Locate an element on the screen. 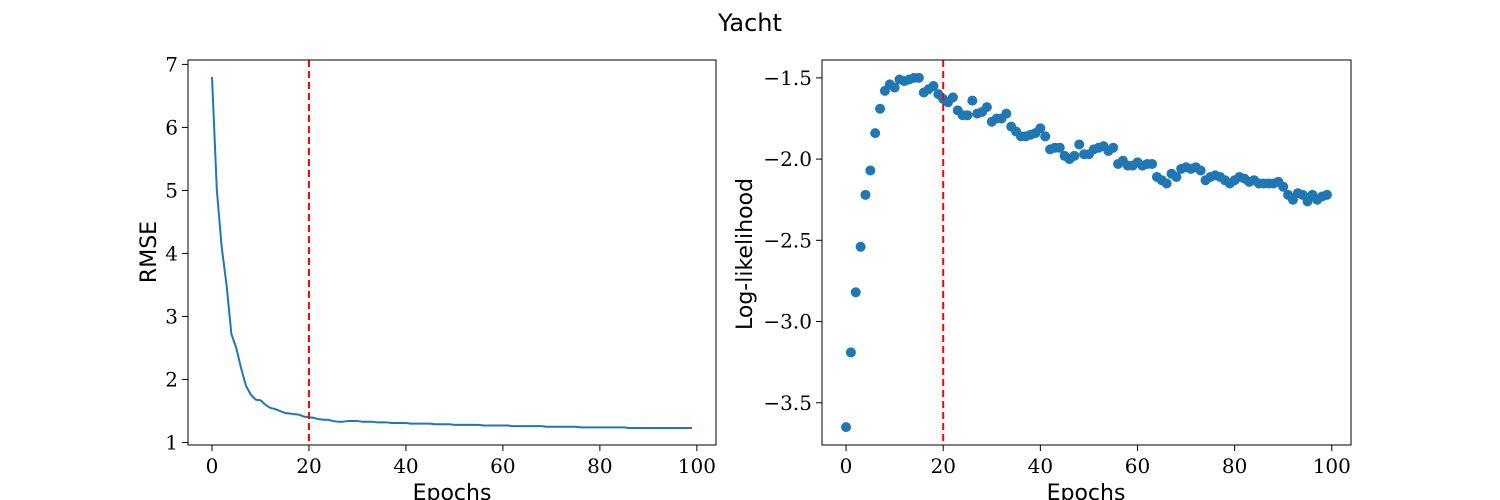 This screenshot has height=500, width=1500. loglik-x-tick-label: 100 is located at coordinates (1332, 466).